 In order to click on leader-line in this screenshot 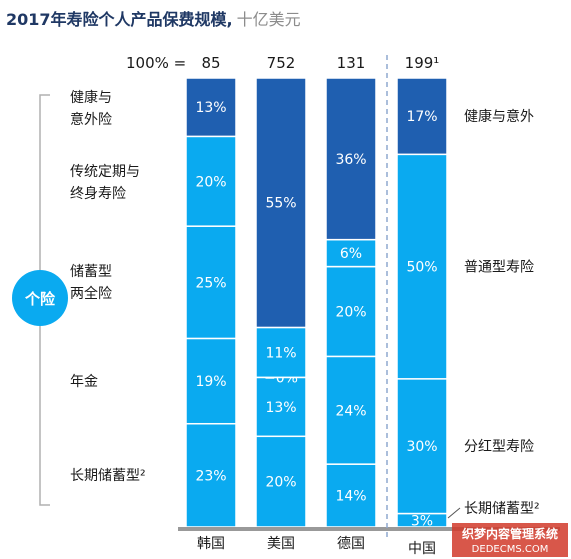, I will do `click(454, 513)`.